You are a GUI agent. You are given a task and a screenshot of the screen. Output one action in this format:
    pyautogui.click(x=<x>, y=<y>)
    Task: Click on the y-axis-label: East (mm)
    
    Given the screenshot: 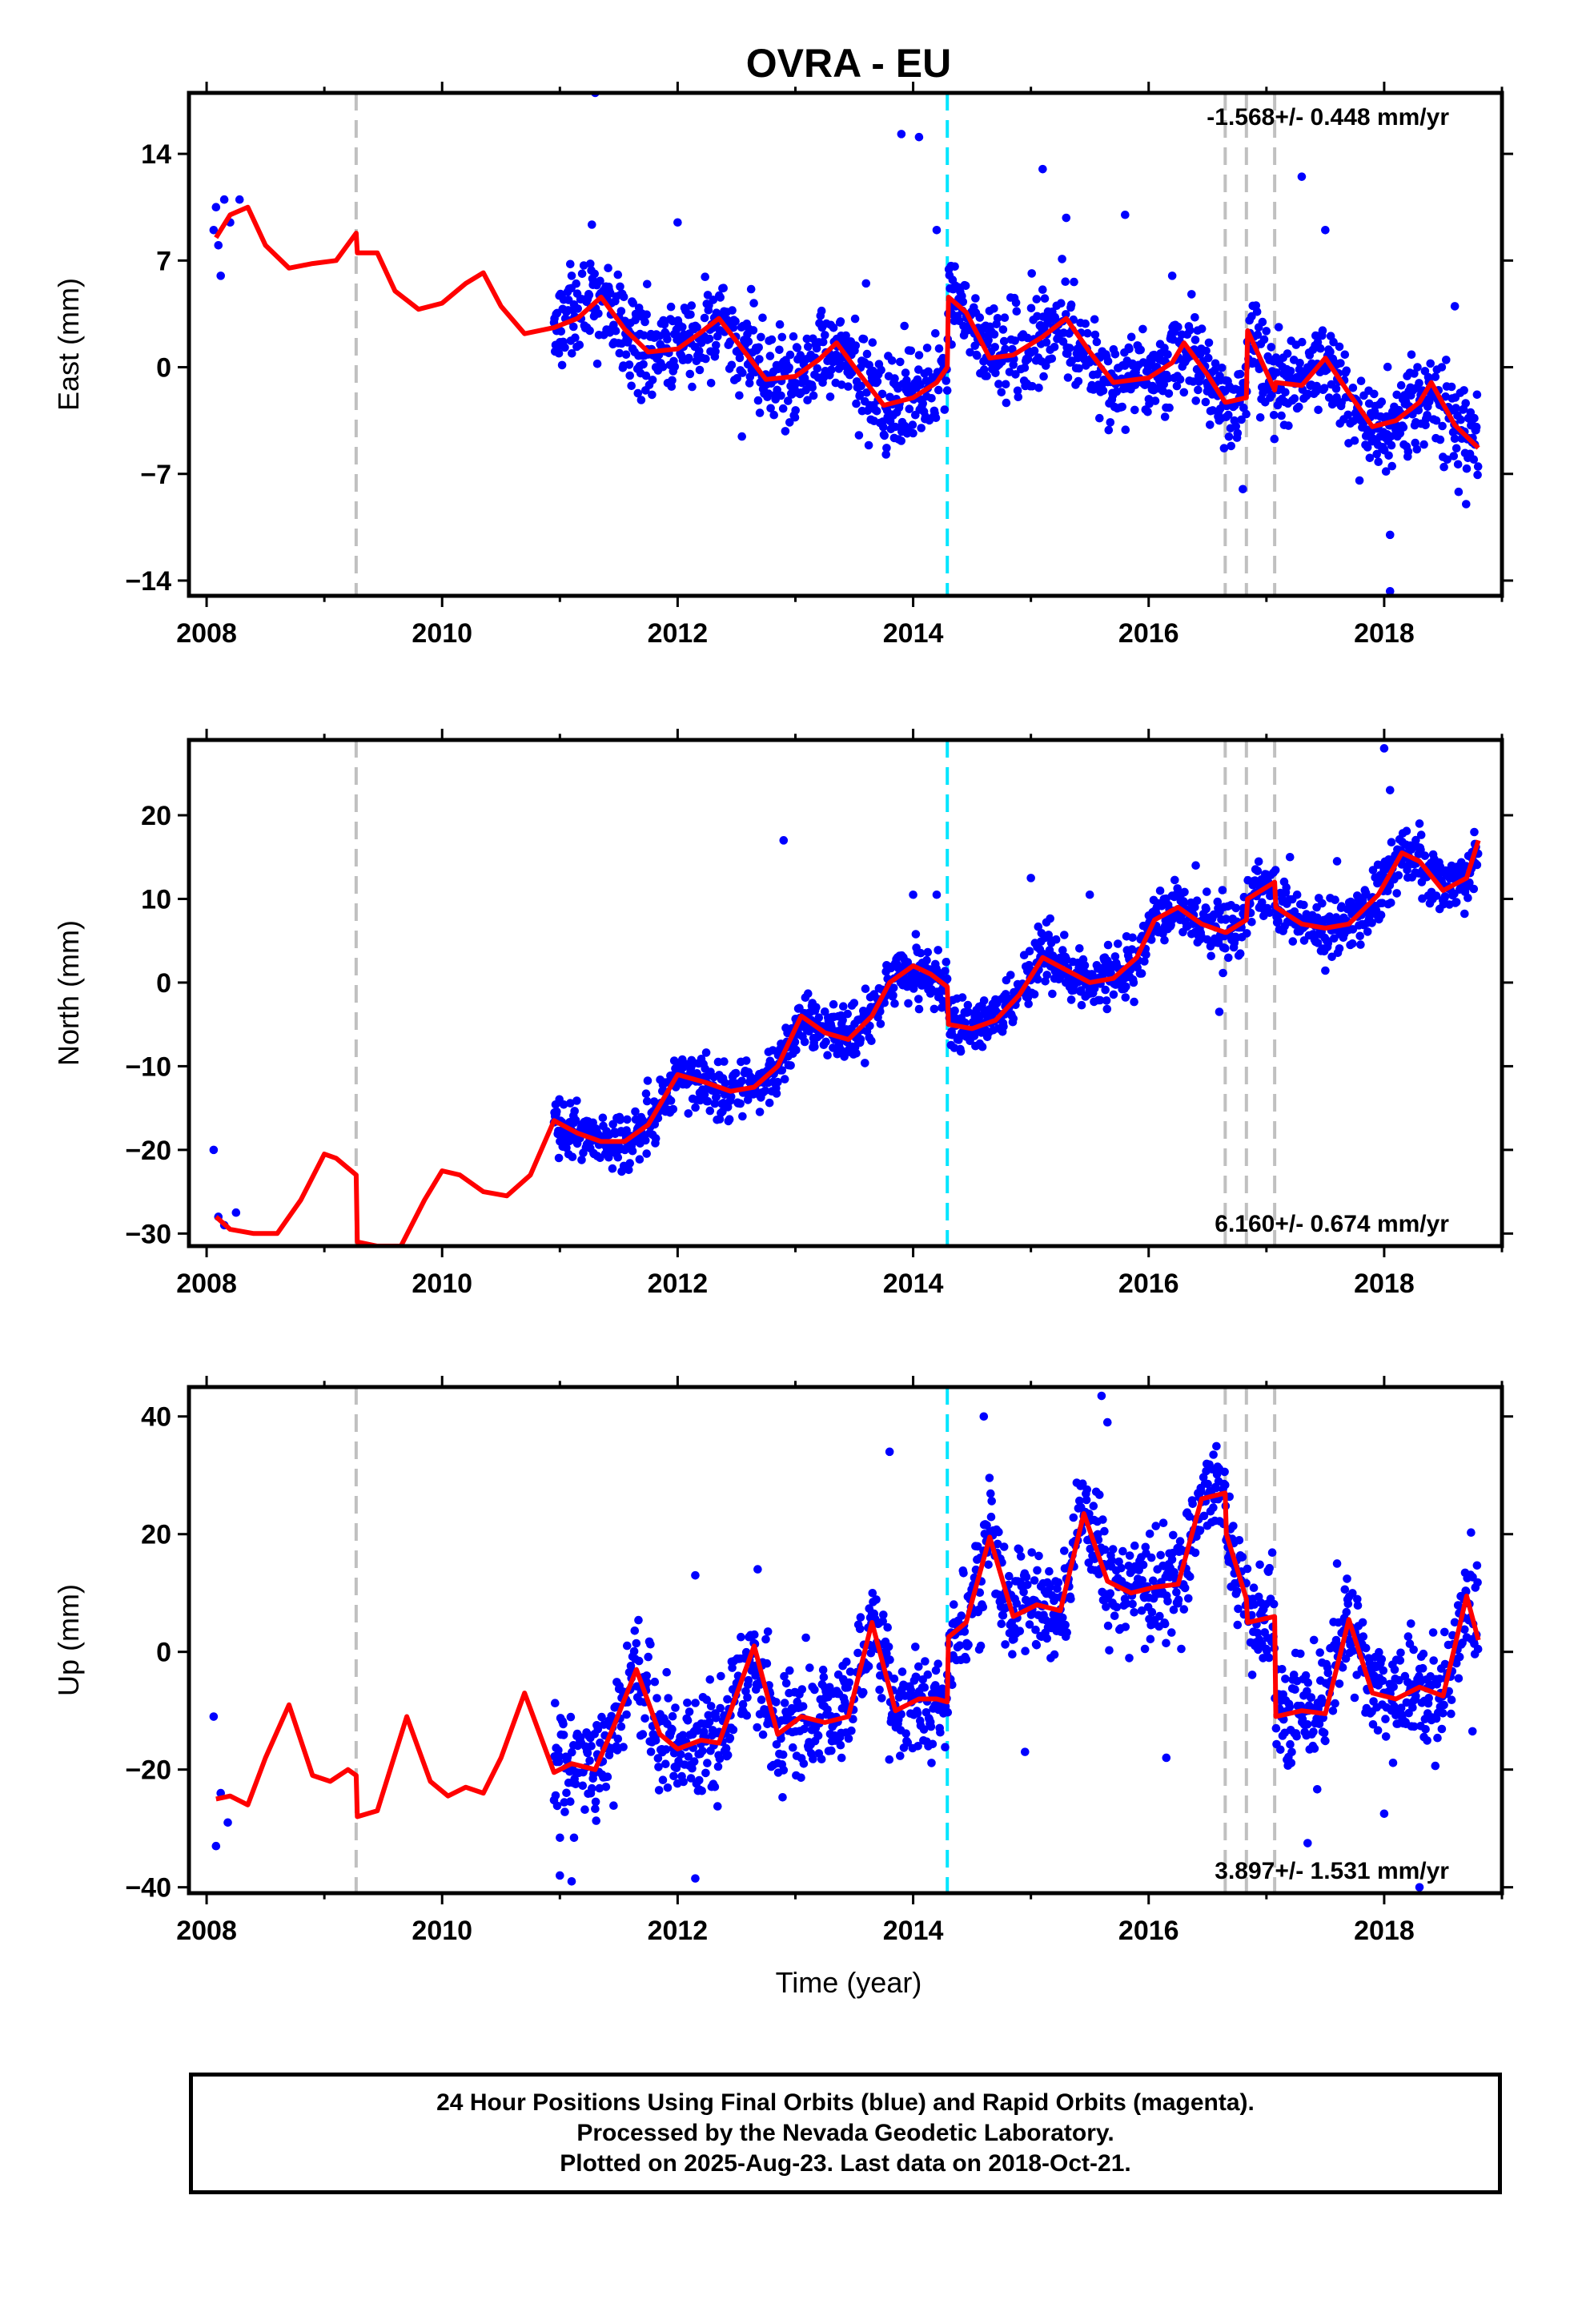 What is the action you would take?
    pyautogui.click(x=69, y=344)
    